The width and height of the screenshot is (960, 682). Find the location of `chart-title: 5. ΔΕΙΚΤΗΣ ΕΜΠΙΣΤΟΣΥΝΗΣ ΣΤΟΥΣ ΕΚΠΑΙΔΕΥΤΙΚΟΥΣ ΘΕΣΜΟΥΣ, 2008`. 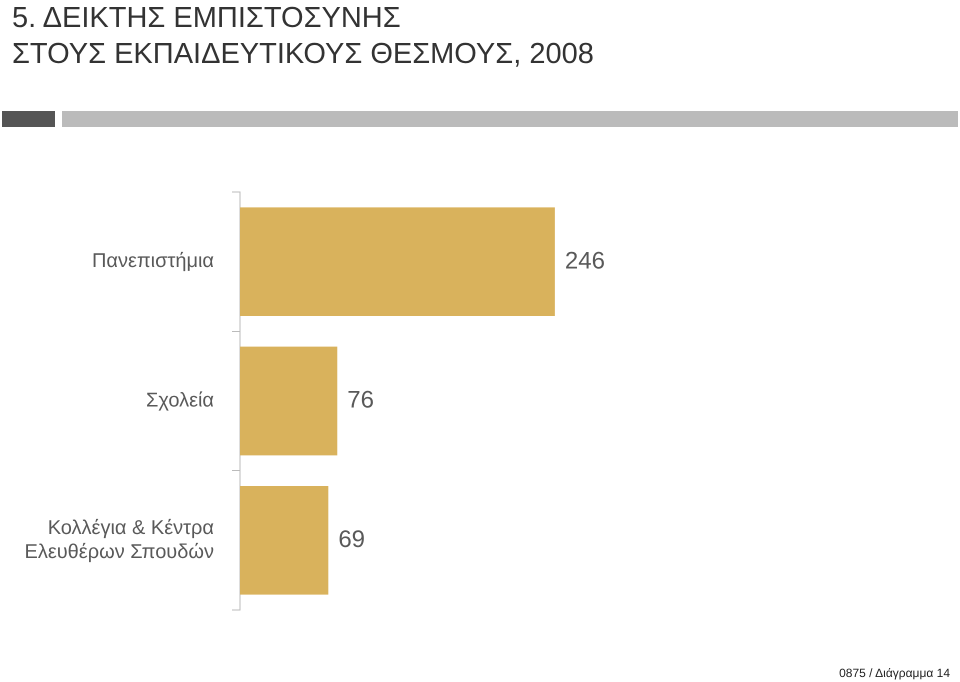

chart-title: 5. ΔΕΙΚΤΗΣ ΕΜΠΙΣΤΟΣΥΝΗΣ ΣΤΟΥΣ ΕΚΠΑΙΔΕΥΤΙΚΟΥΣ ΘΕΣΜΟΥΣ, 2008 is located at coordinates (303, 36).